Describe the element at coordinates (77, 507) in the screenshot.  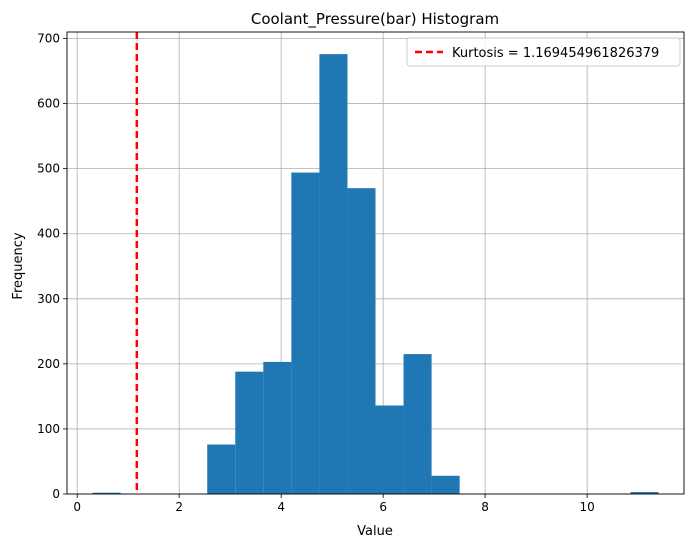
I see `x-tick-label: 0` at that location.